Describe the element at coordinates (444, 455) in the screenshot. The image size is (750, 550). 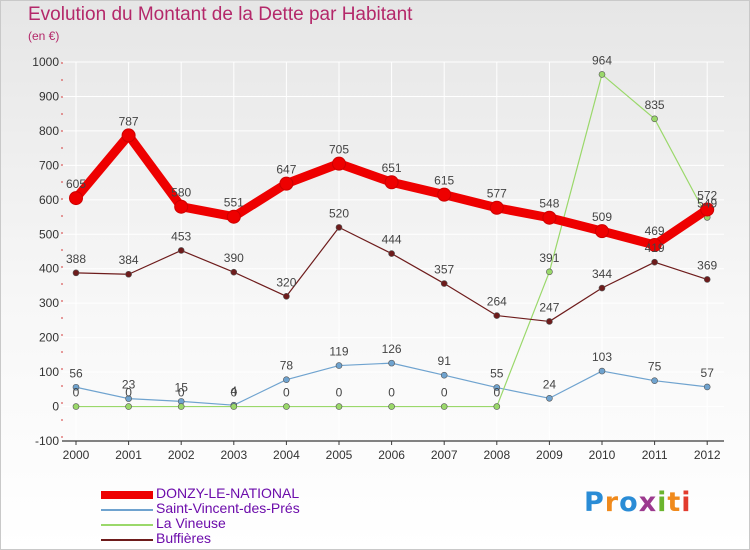
I see `x-tick-label: 2007` at that location.